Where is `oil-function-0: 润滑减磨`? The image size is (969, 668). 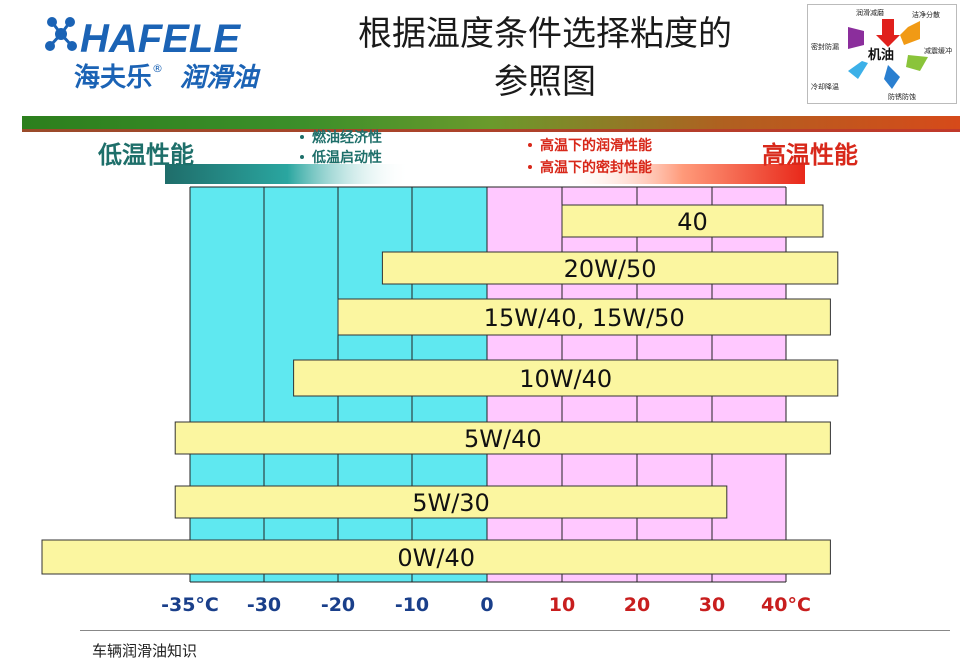 oil-function-0: 润滑减磨 is located at coordinates (870, 12).